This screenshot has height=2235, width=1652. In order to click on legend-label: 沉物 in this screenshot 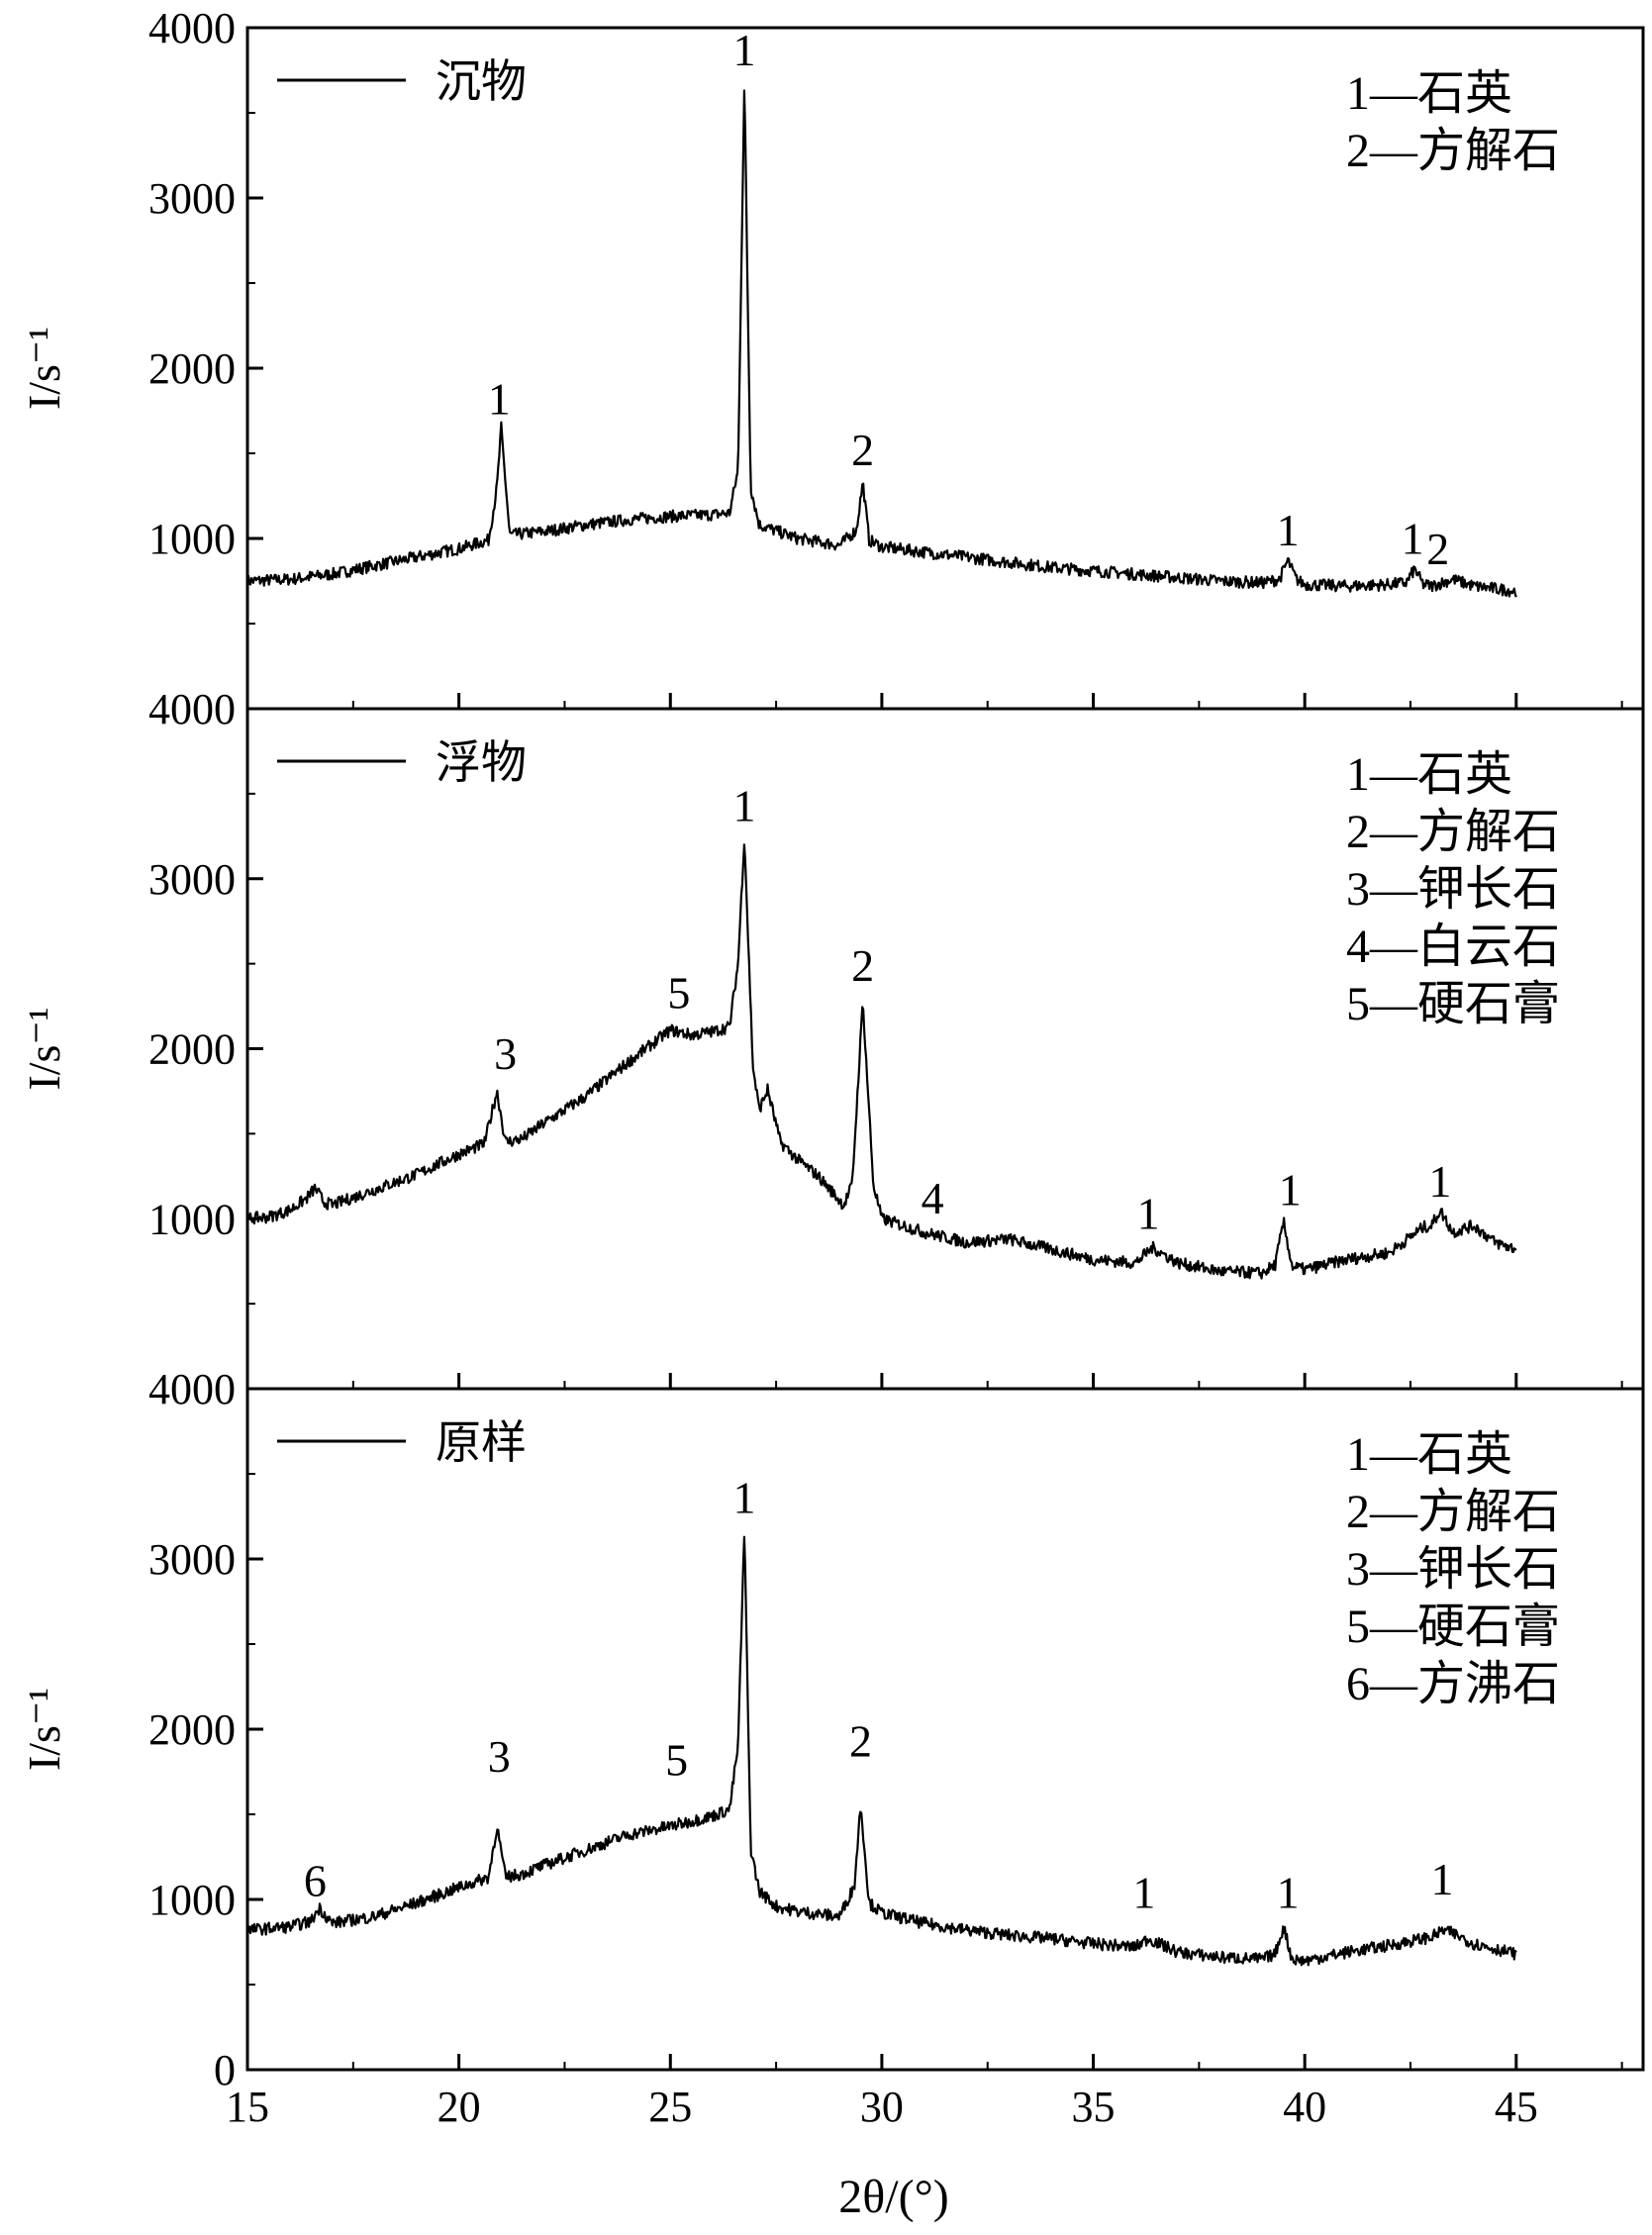, I will do `click(481, 81)`.